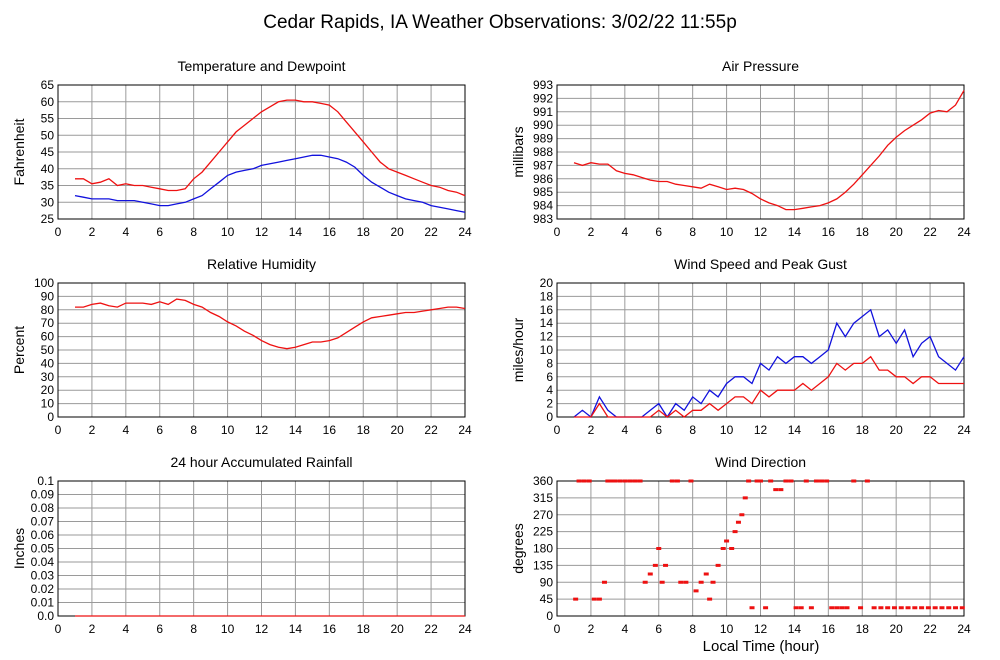  Describe the element at coordinates (543, 139) in the screenshot. I see `y-tick-label: 989` at that location.